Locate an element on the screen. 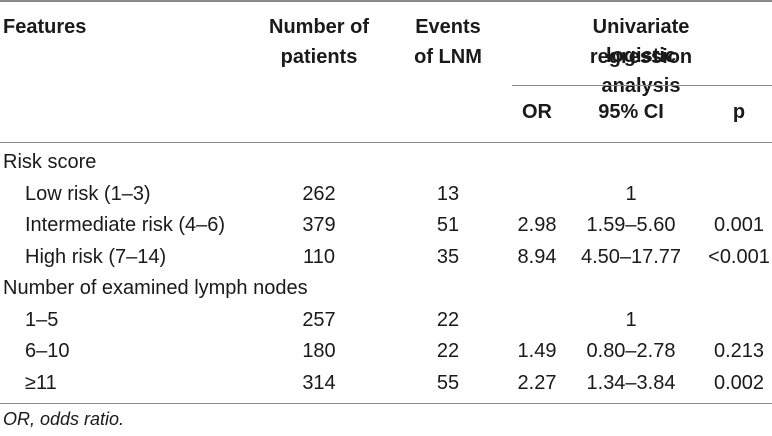 The image size is (772, 436). cell-patients: 314 is located at coordinates (319, 382).